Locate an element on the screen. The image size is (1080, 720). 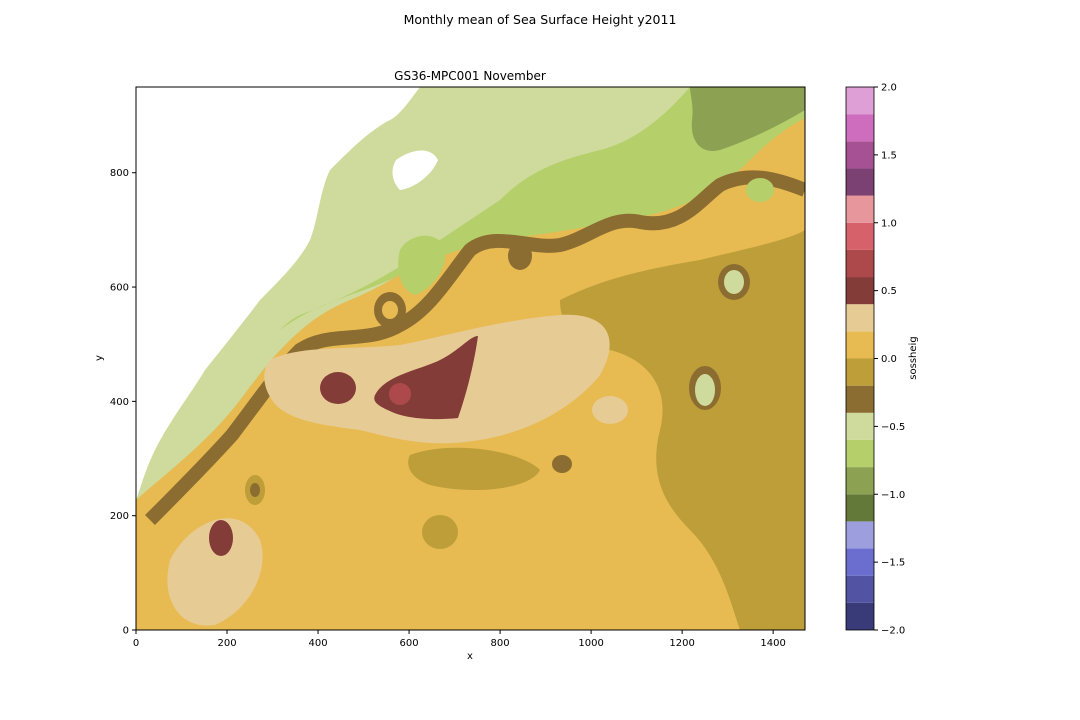
colorbar-tick-label: −1.5 is located at coordinates (893, 563).